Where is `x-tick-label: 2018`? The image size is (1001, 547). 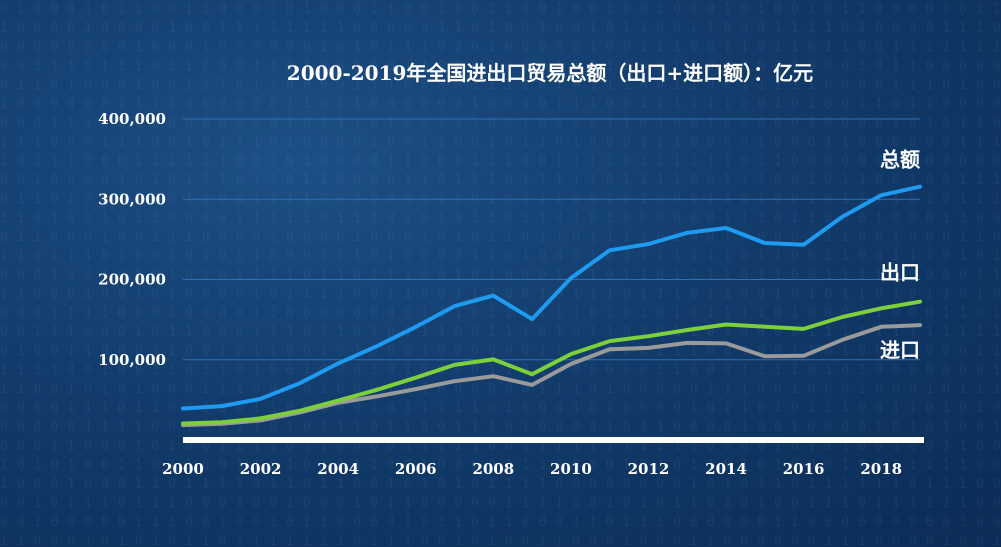
x-tick-label: 2018 is located at coordinates (881, 469).